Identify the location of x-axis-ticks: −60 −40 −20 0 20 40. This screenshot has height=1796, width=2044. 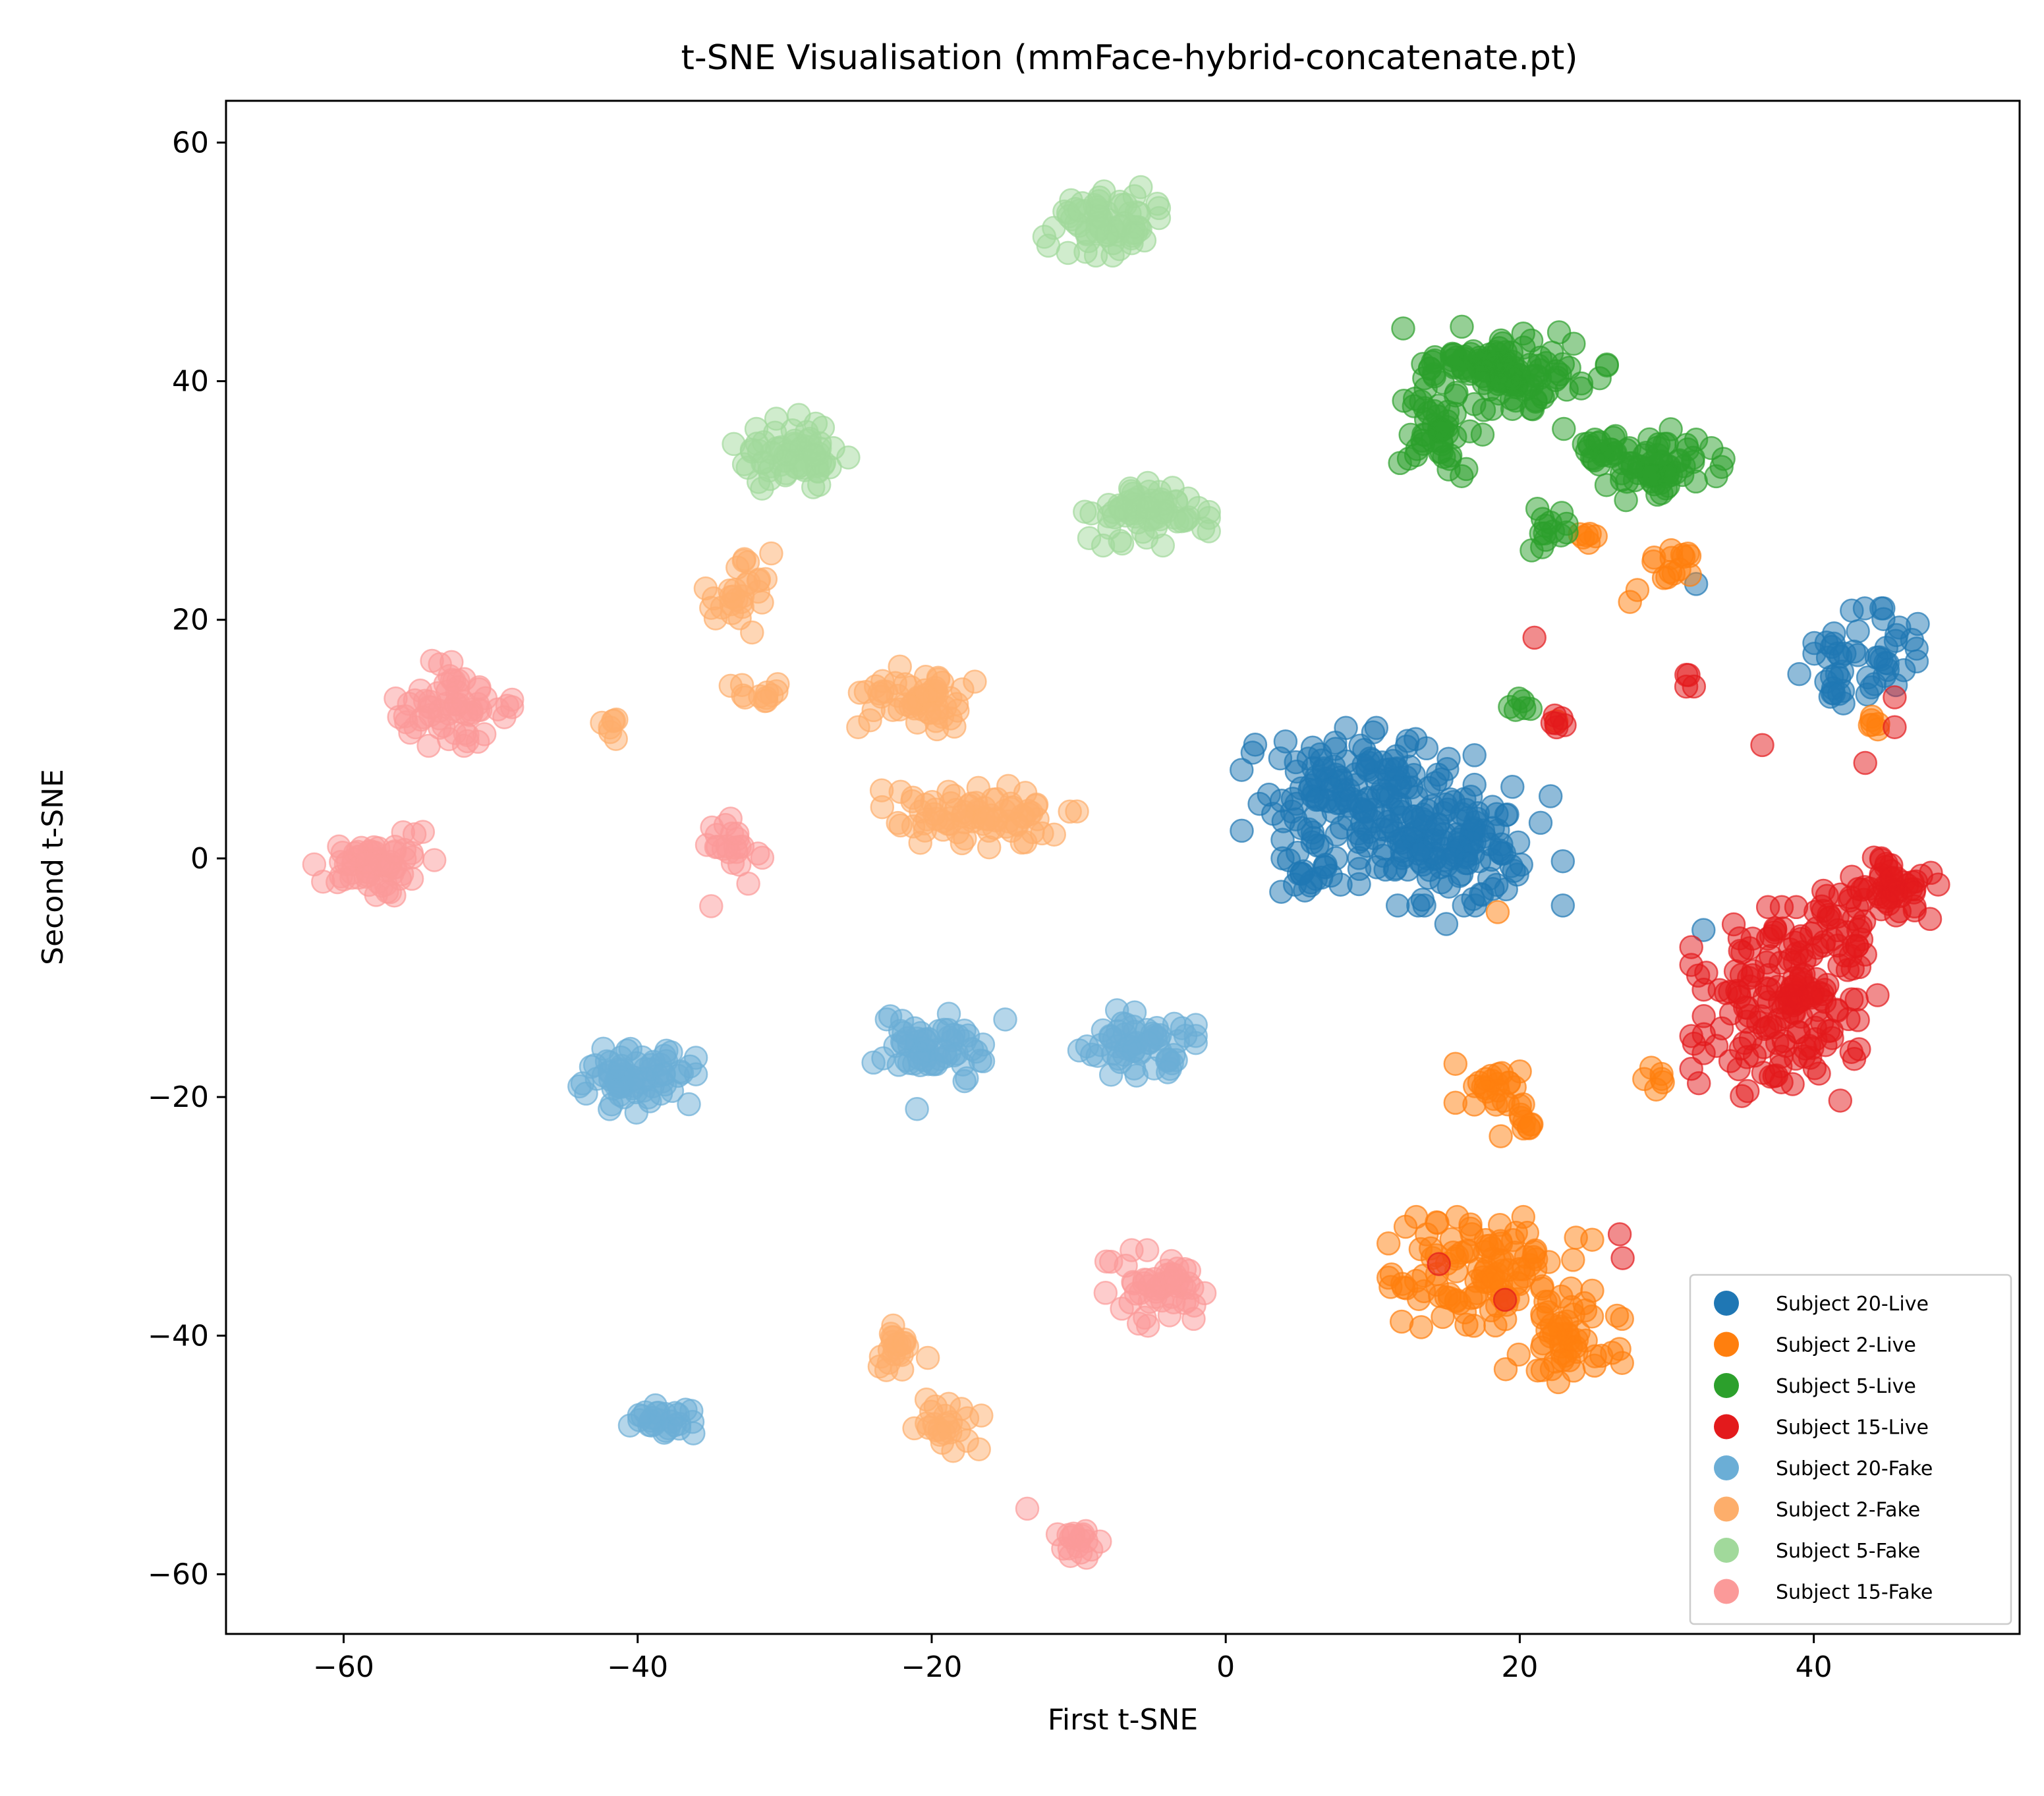
(1072, 1659).